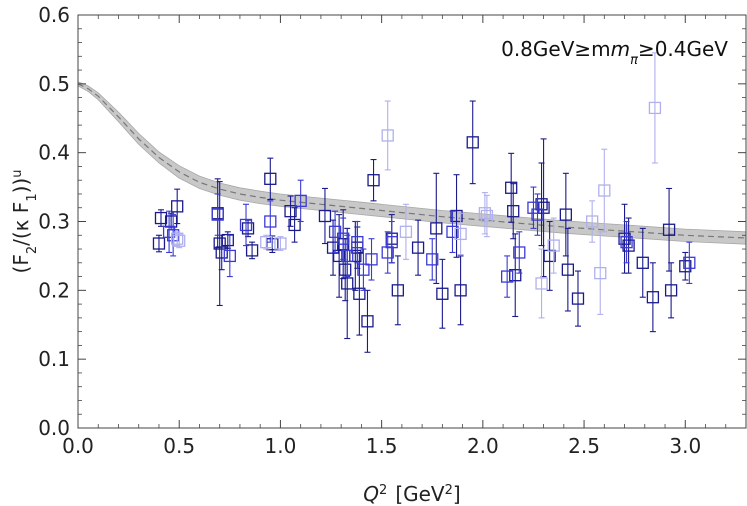 This screenshot has width=747, height=506. What do you see at coordinates (683, 49) in the screenshot?
I see `annotation-suffix: ≥0.4GeV` at bounding box center [683, 49].